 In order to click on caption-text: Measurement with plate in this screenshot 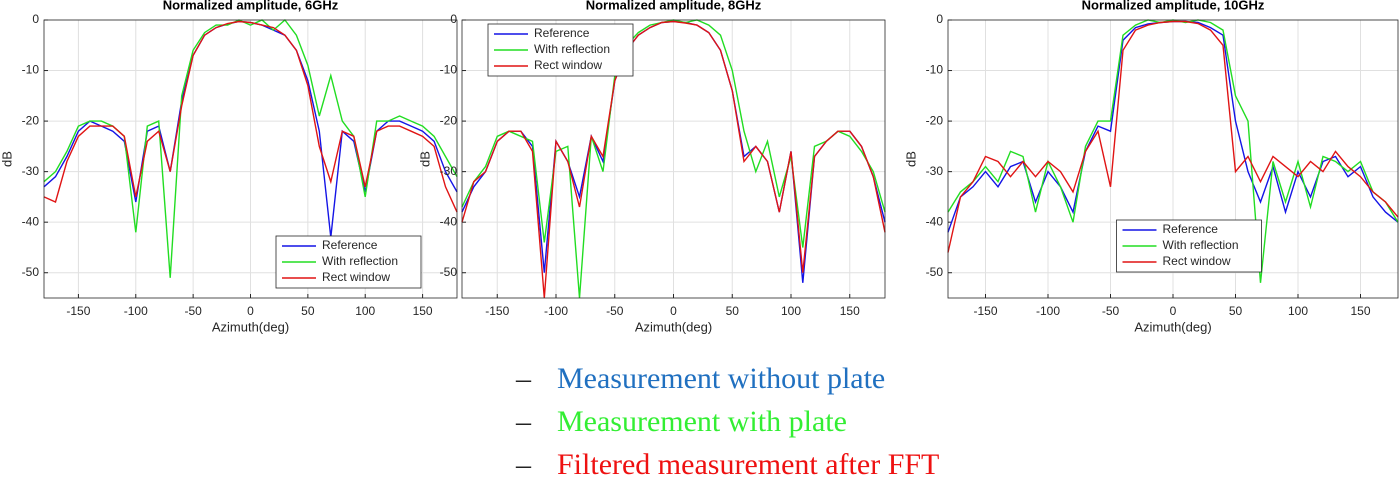, I will do `click(702, 421)`.